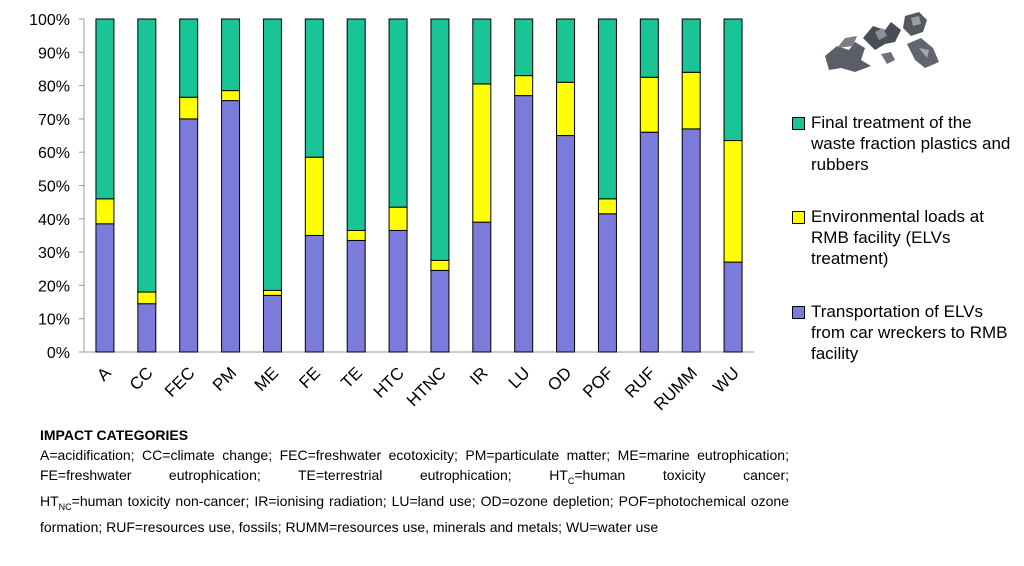 Image resolution: width=1024 pixels, height=566 pixels. What do you see at coordinates (389, 382) in the screenshot?
I see `x-tick-label: HTC` at bounding box center [389, 382].